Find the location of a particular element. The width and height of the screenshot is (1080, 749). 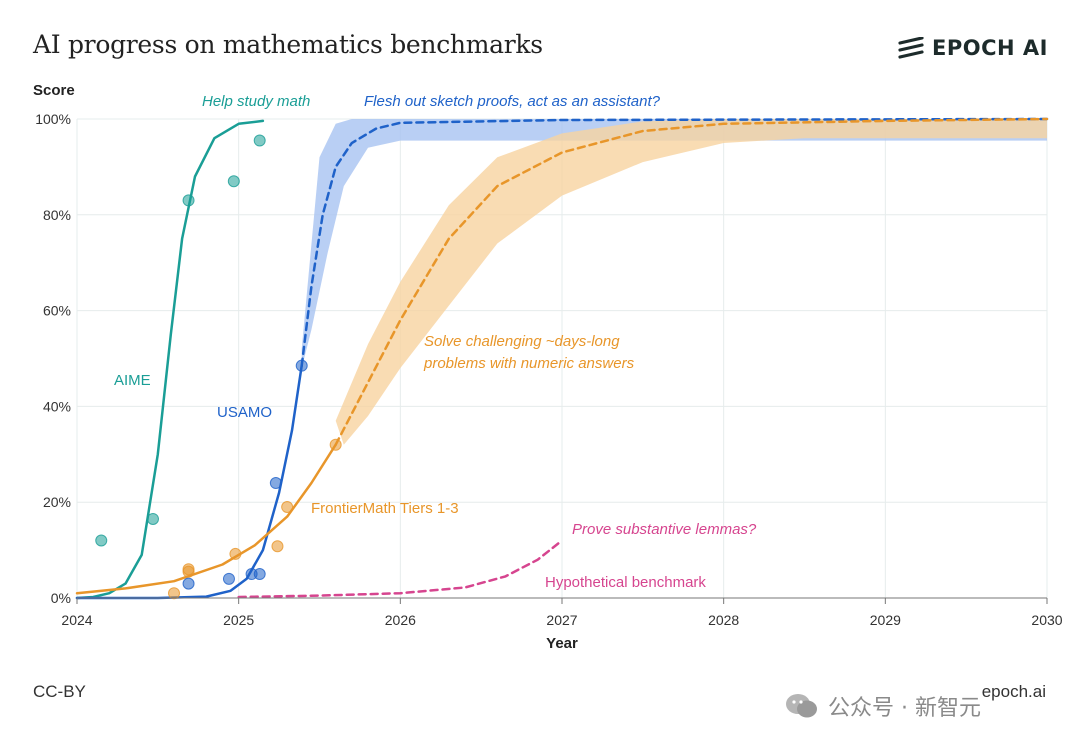

fit-line-aime is located at coordinates (170, 359).